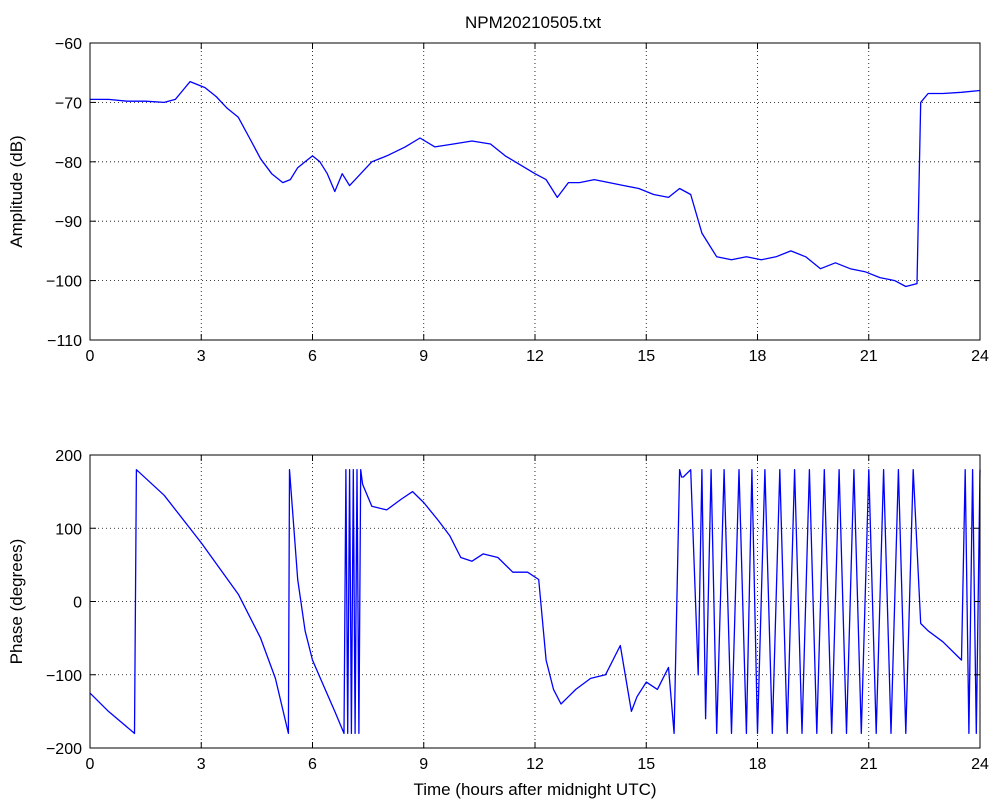 This screenshot has height=806, width=998. I want to click on phase-xtick-label-15: 15, so click(646, 764).